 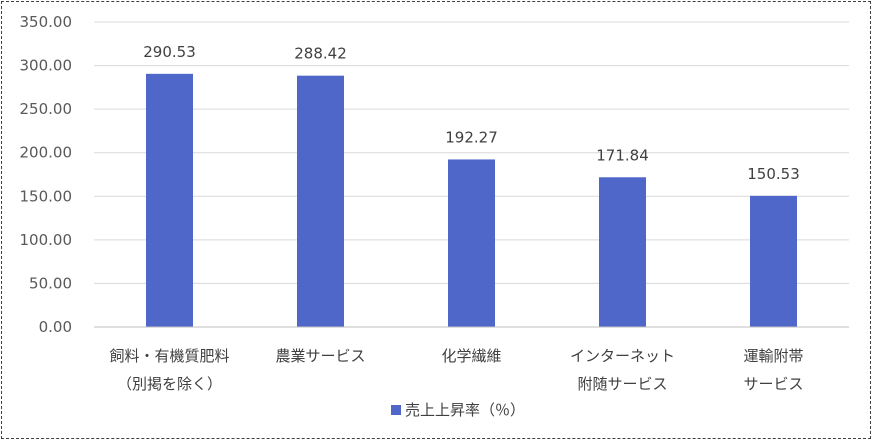 I want to click on x-tick-label: 化学繊維, so click(x=471, y=356).